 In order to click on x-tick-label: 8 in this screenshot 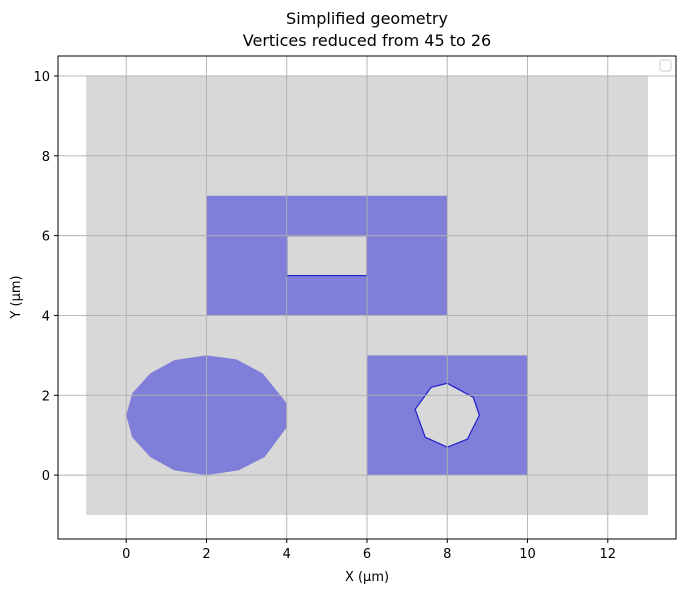, I will do `click(447, 554)`.